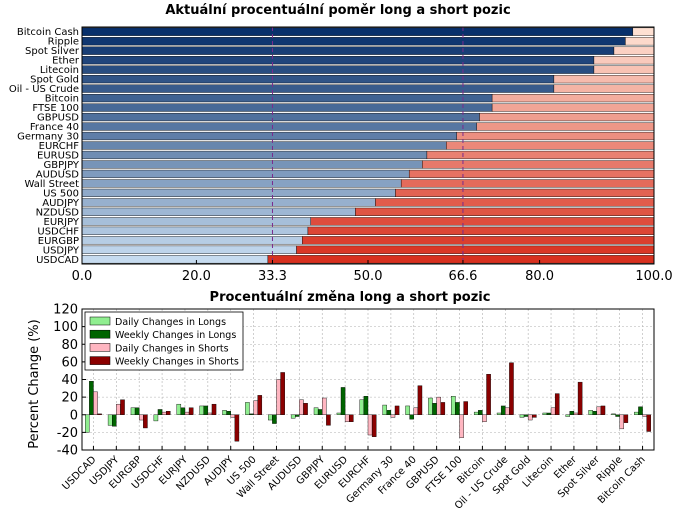 This screenshot has height=516, width=680. What do you see at coordinates (52, 51) in the screenshot?
I see `top-ytick-label-2: Spot Silver` at bounding box center [52, 51].